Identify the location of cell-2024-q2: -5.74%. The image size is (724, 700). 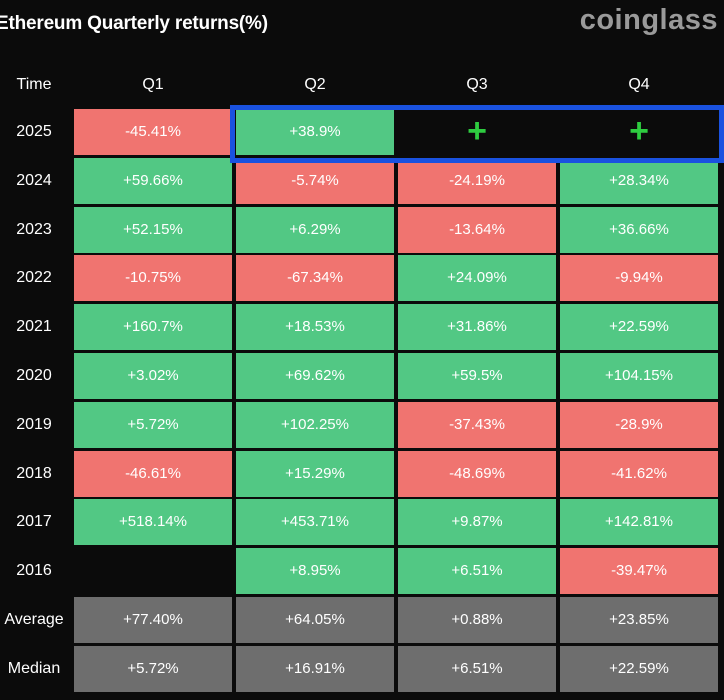
(315, 180).